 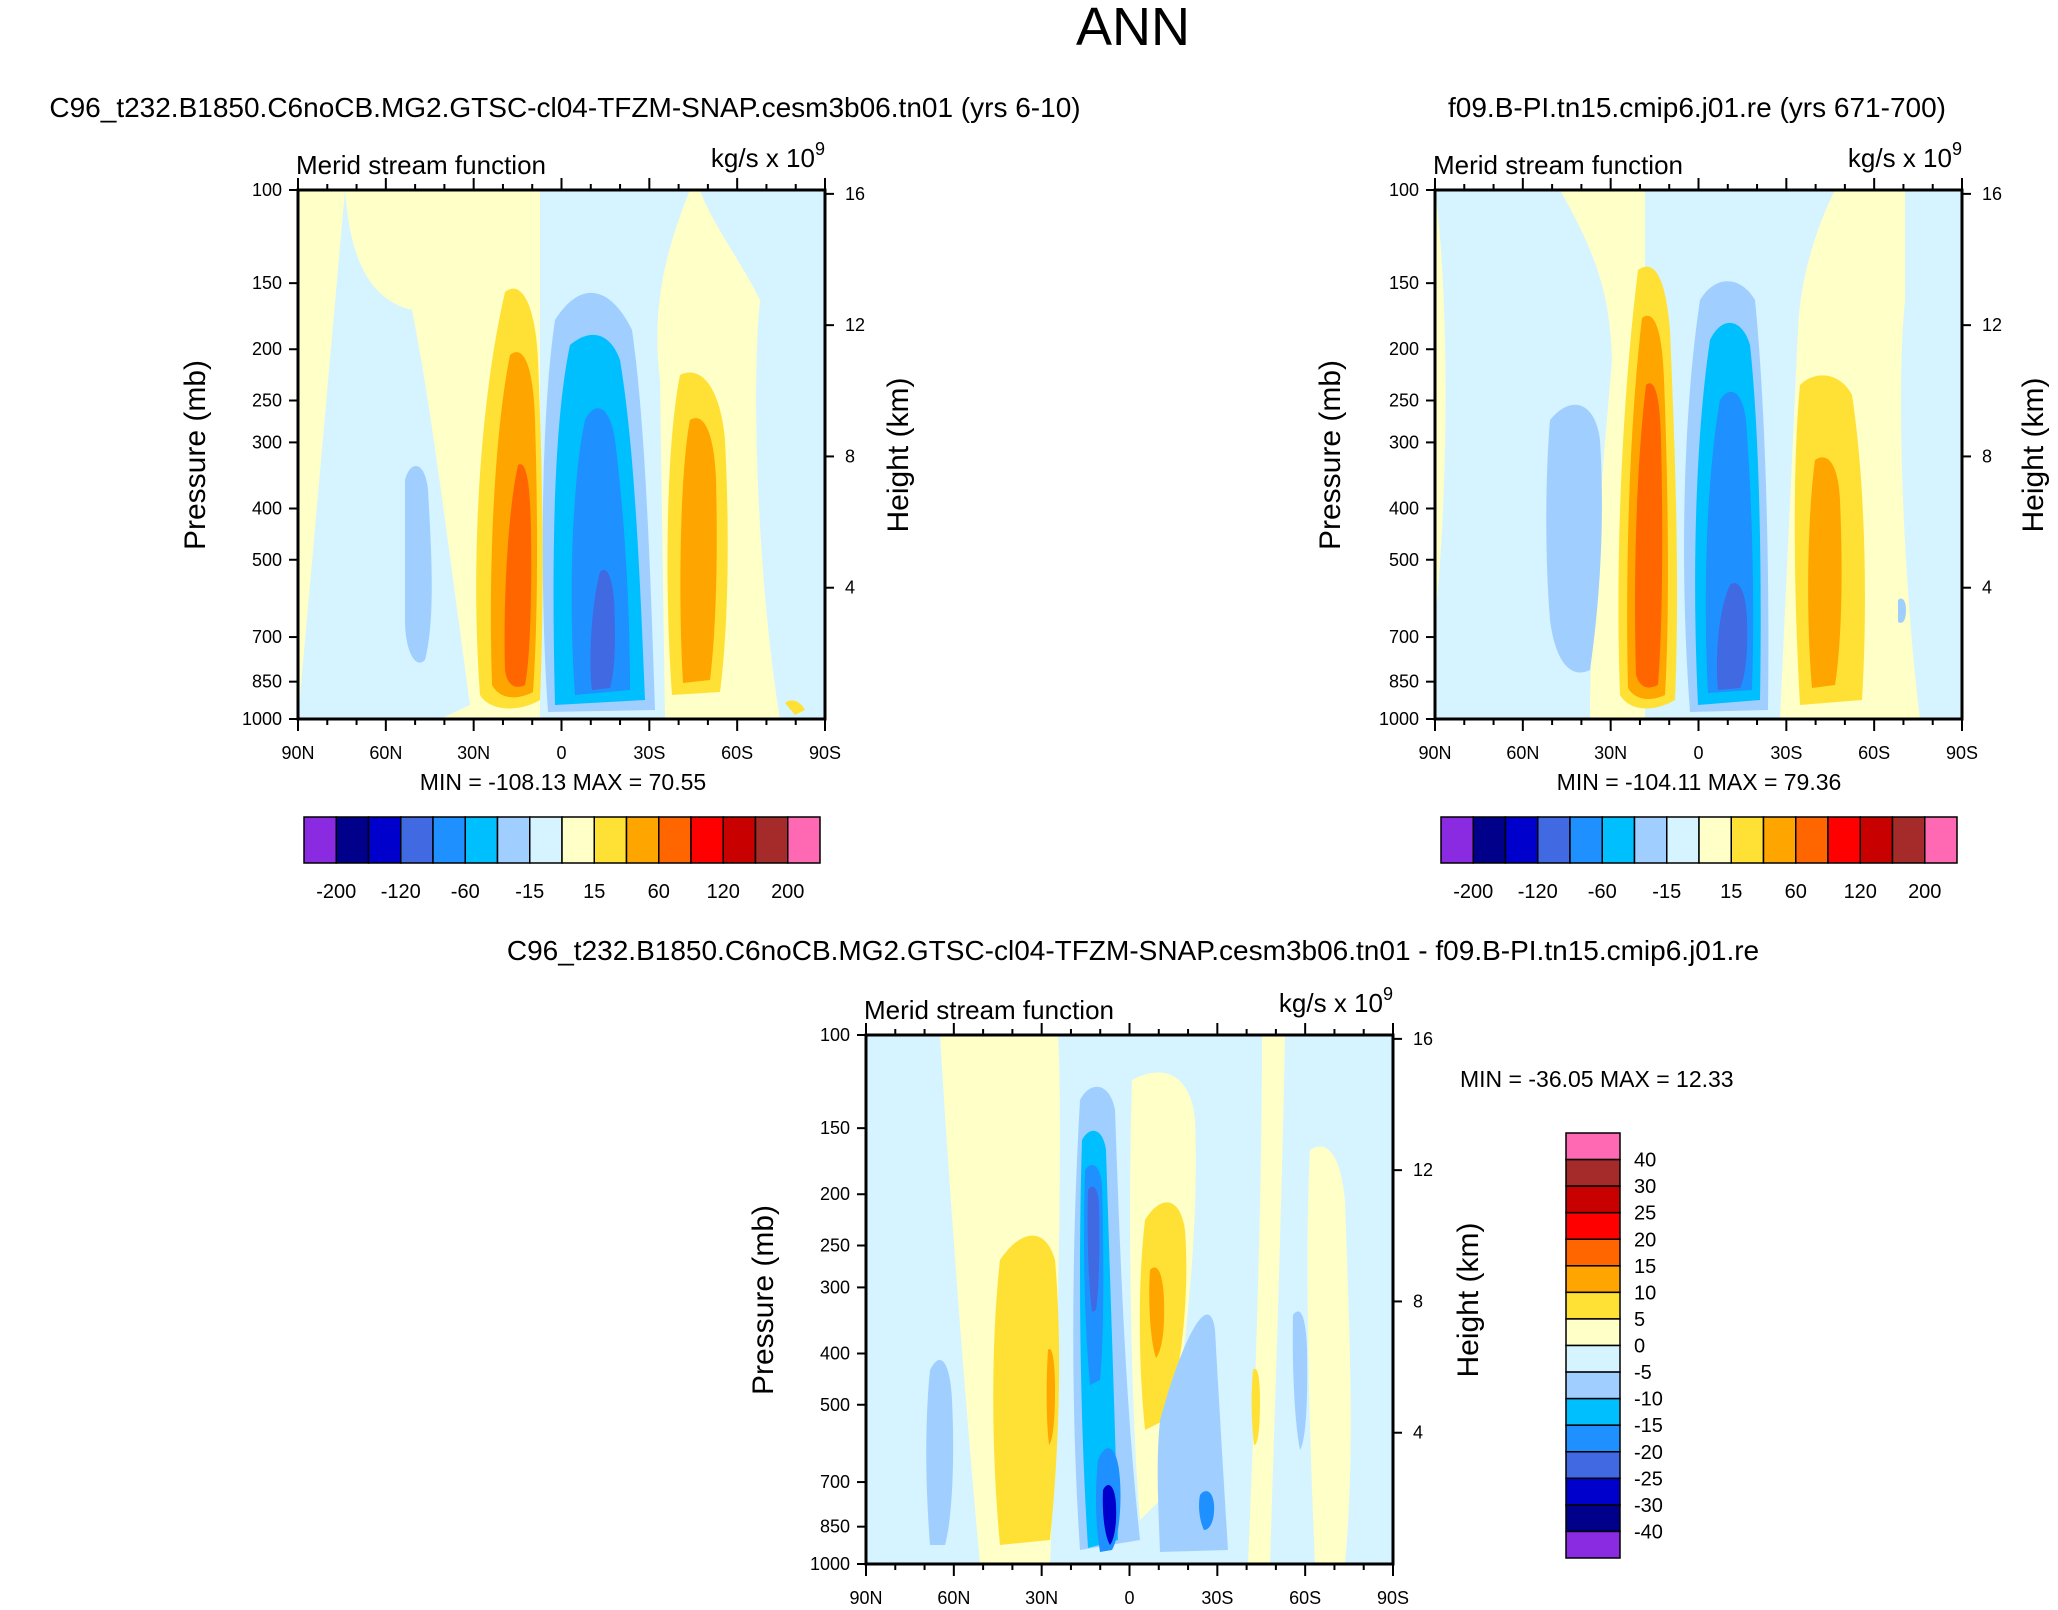 I want to click on pressure-tick-label: 850, so click(x=1404, y=682).